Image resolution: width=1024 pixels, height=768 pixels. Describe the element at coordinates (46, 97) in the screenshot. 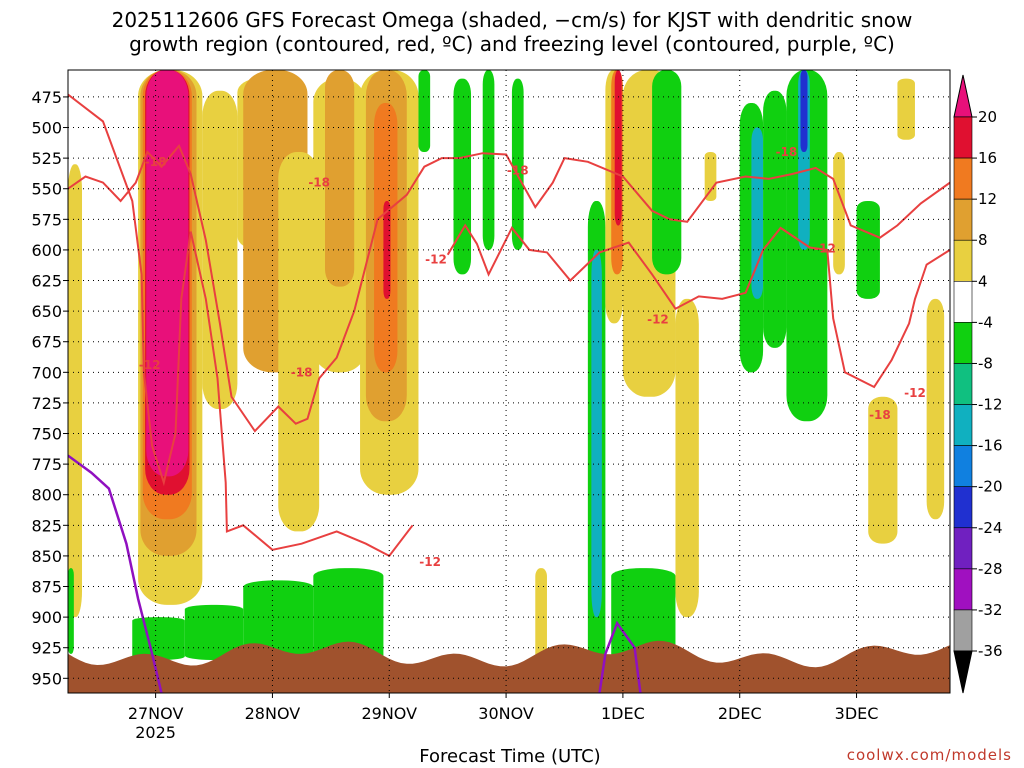

I see `y-tick-label-475: 475` at that location.